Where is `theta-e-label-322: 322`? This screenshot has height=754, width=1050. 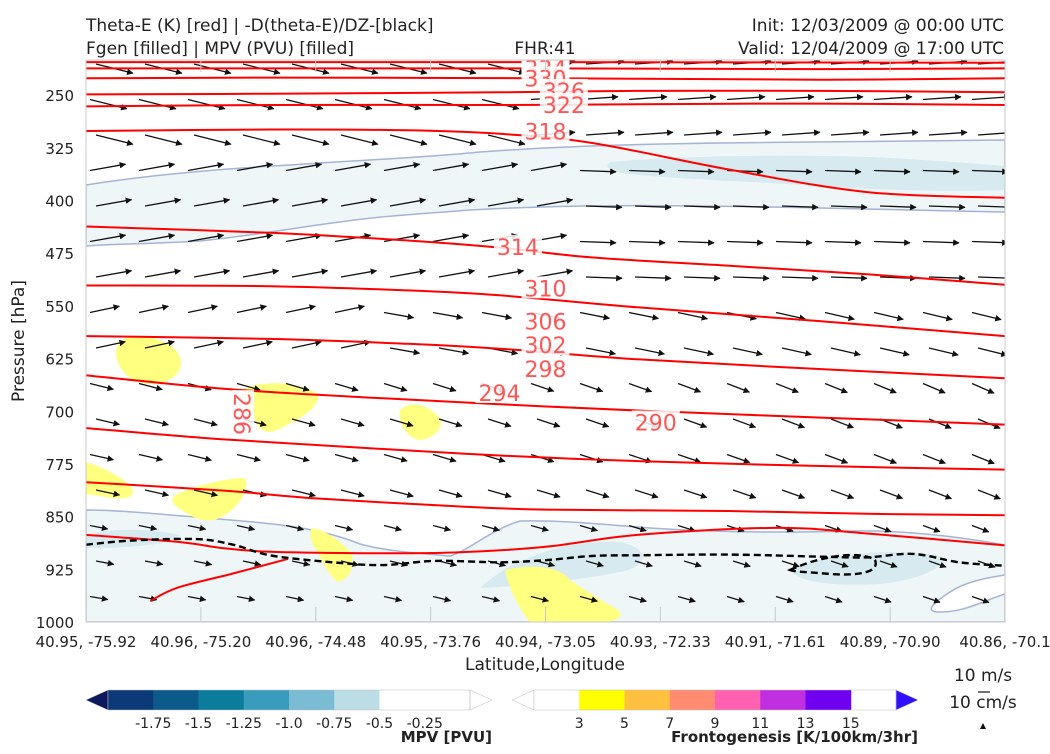
theta-e-label-322: 322 is located at coordinates (564, 106).